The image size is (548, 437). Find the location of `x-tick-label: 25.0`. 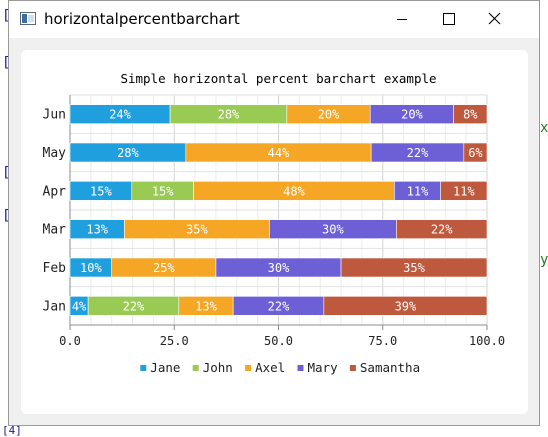

x-tick-label: 25.0 is located at coordinates (174, 341).